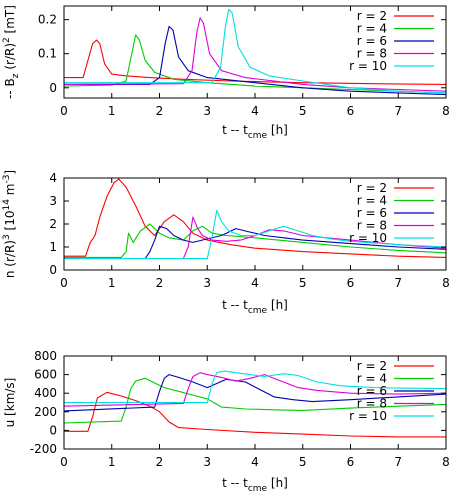 The width and height of the screenshot is (452, 494). What do you see at coordinates (47, 54) in the screenshot?
I see `y-tick-label: 0.1` at bounding box center [47, 54].